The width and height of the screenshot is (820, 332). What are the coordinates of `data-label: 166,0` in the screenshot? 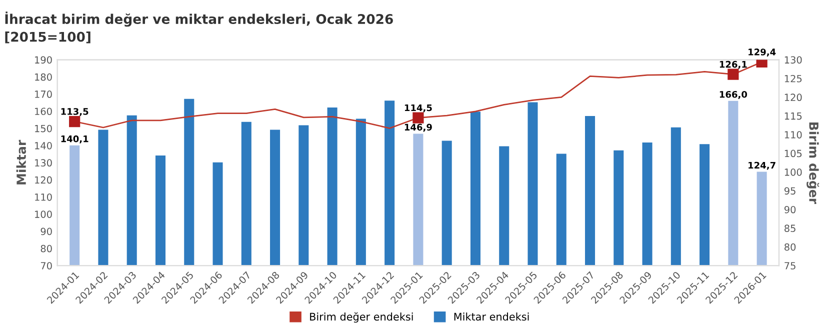 It's located at (734, 94).